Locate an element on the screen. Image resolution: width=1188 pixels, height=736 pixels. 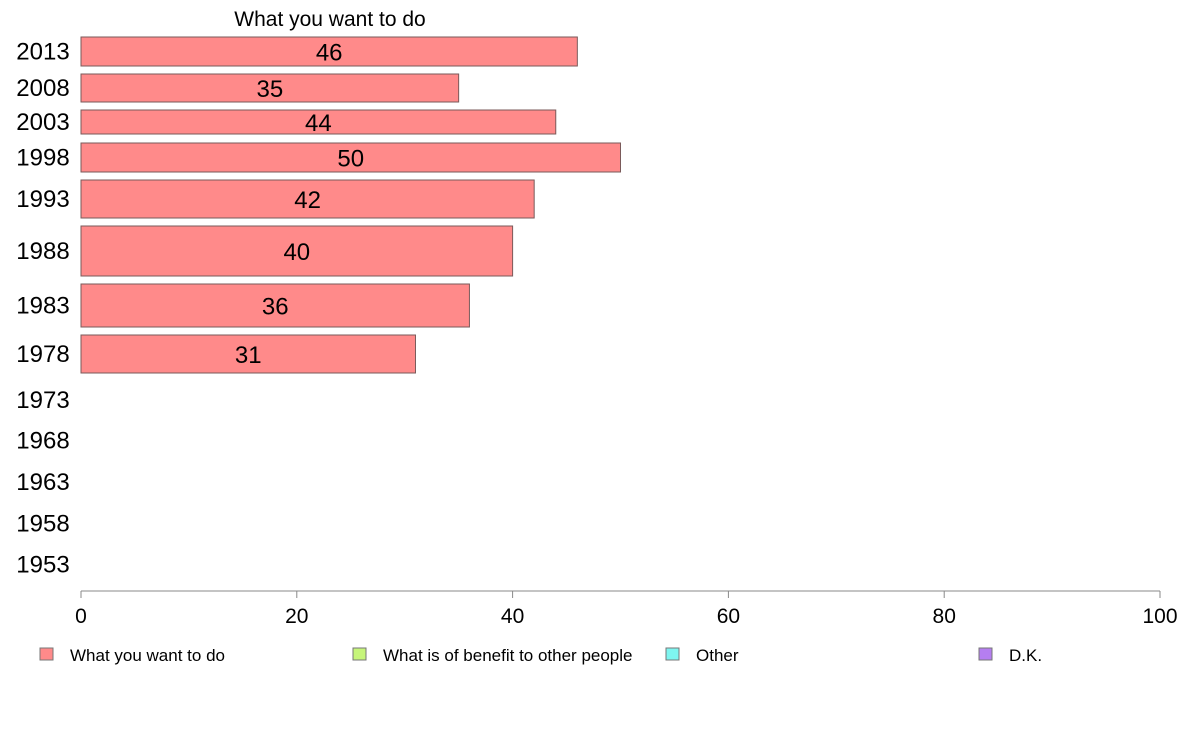
bar-data-label: 36 is located at coordinates (275, 307).